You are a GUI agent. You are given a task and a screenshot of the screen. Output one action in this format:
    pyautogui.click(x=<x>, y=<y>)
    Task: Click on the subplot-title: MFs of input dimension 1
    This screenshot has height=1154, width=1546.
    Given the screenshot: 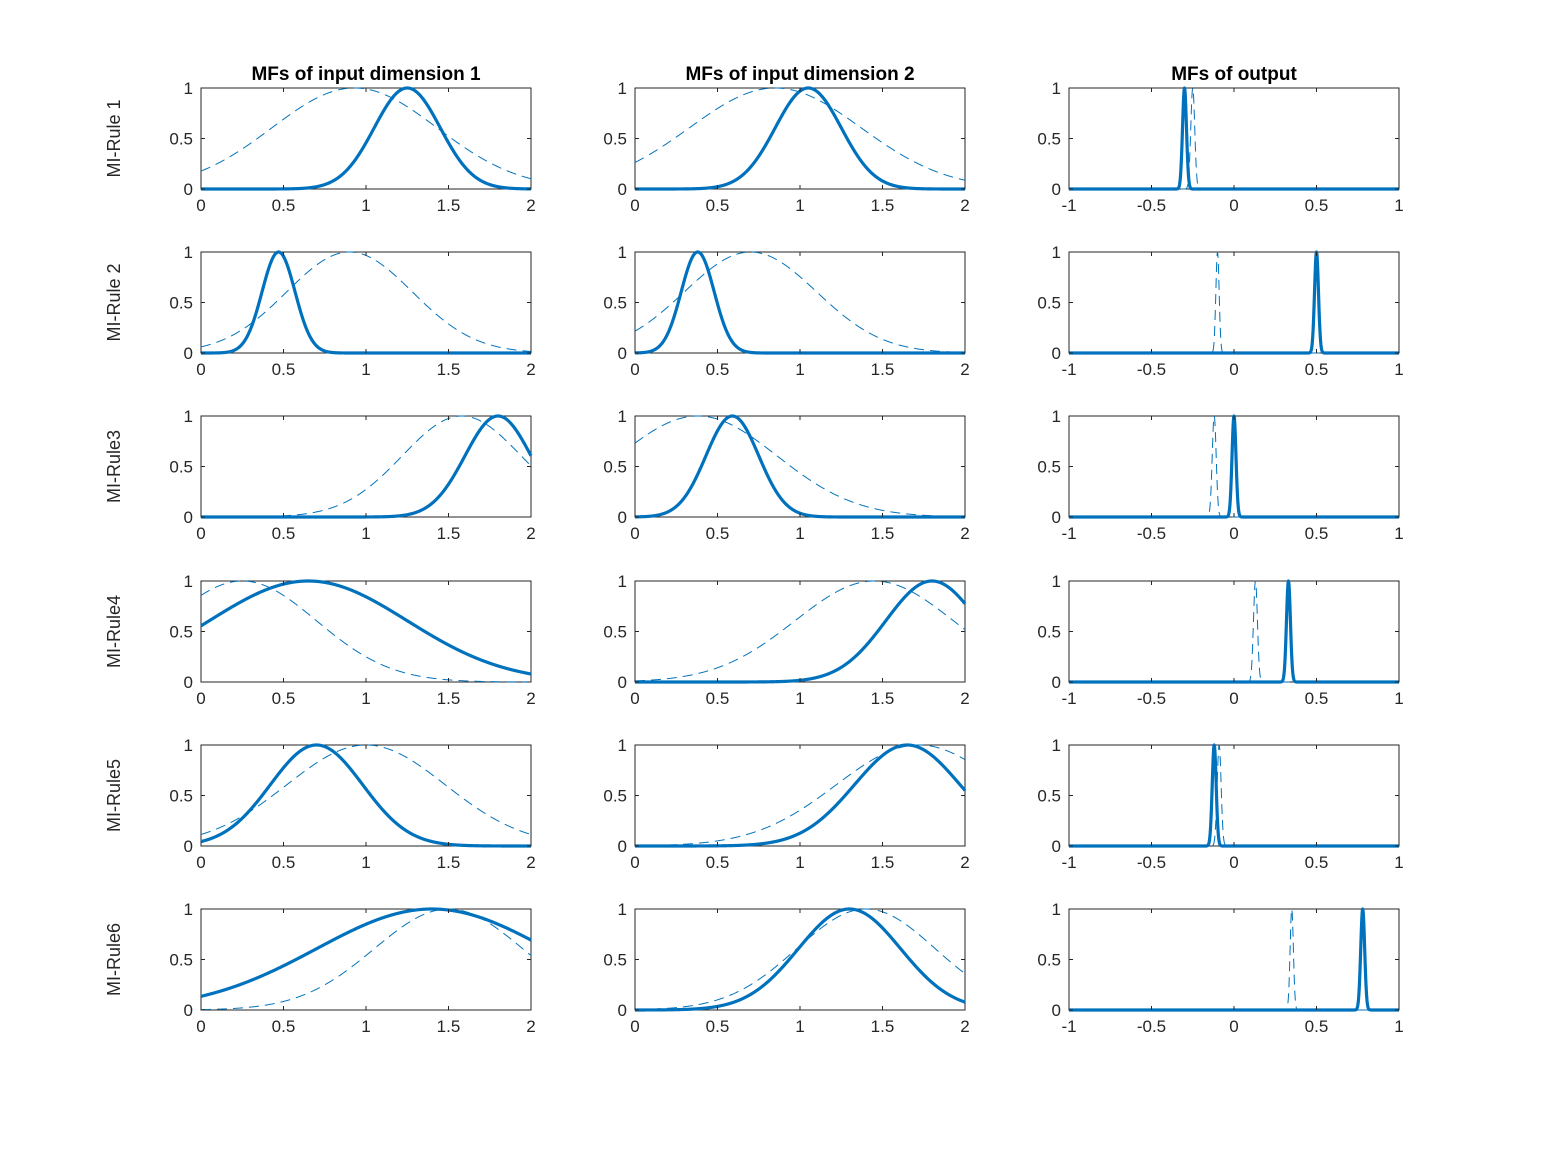 What is the action you would take?
    pyautogui.click(x=365, y=74)
    